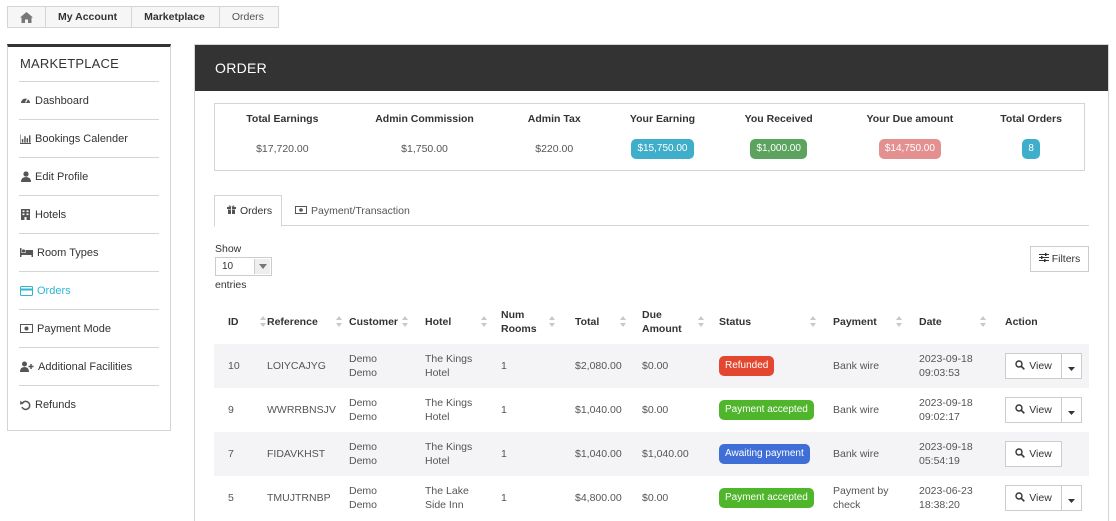  Describe the element at coordinates (910, 119) in the screenshot. I see `stat-label: Your Due amount` at that location.